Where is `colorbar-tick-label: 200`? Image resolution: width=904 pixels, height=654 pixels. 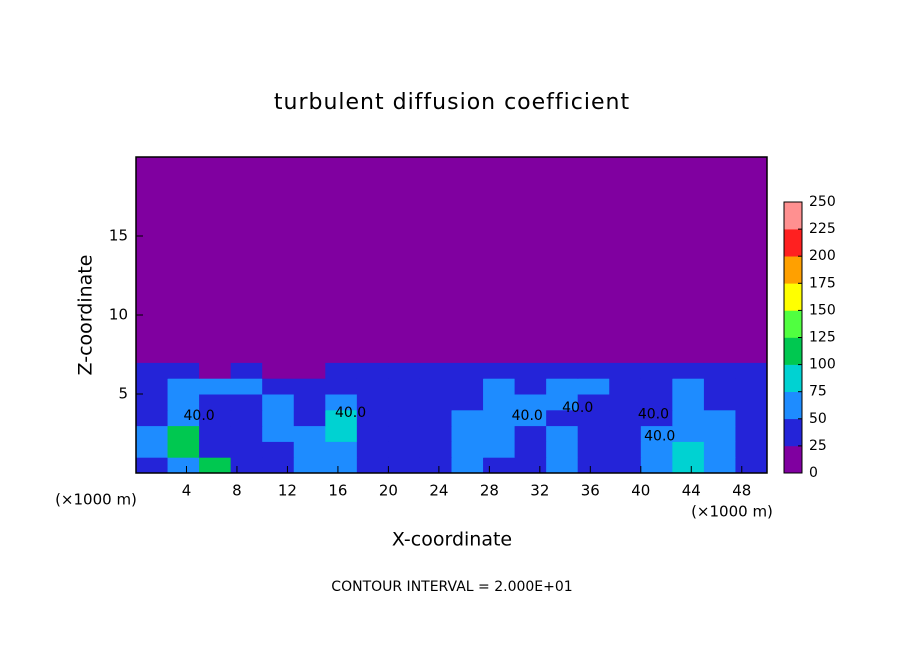 colorbar-tick-label: 200 is located at coordinates (822, 256).